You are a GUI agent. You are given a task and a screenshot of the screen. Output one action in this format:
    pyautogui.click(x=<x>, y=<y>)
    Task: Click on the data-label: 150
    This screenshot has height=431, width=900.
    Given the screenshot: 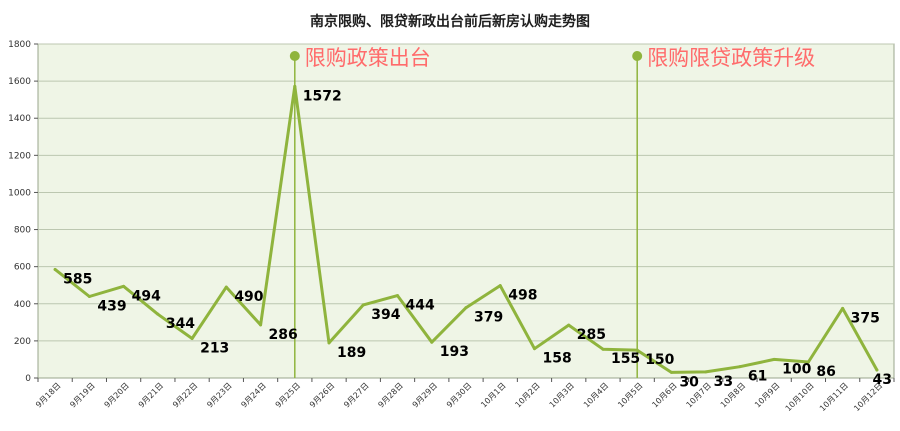 What is the action you would take?
    pyautogui.click(x=659, y=360)
    